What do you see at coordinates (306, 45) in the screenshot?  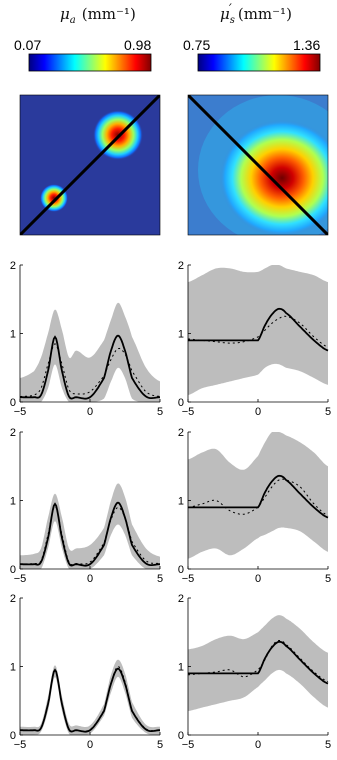 I see `colorbar-right-max: 1.36` at bounding box center [306, 45].